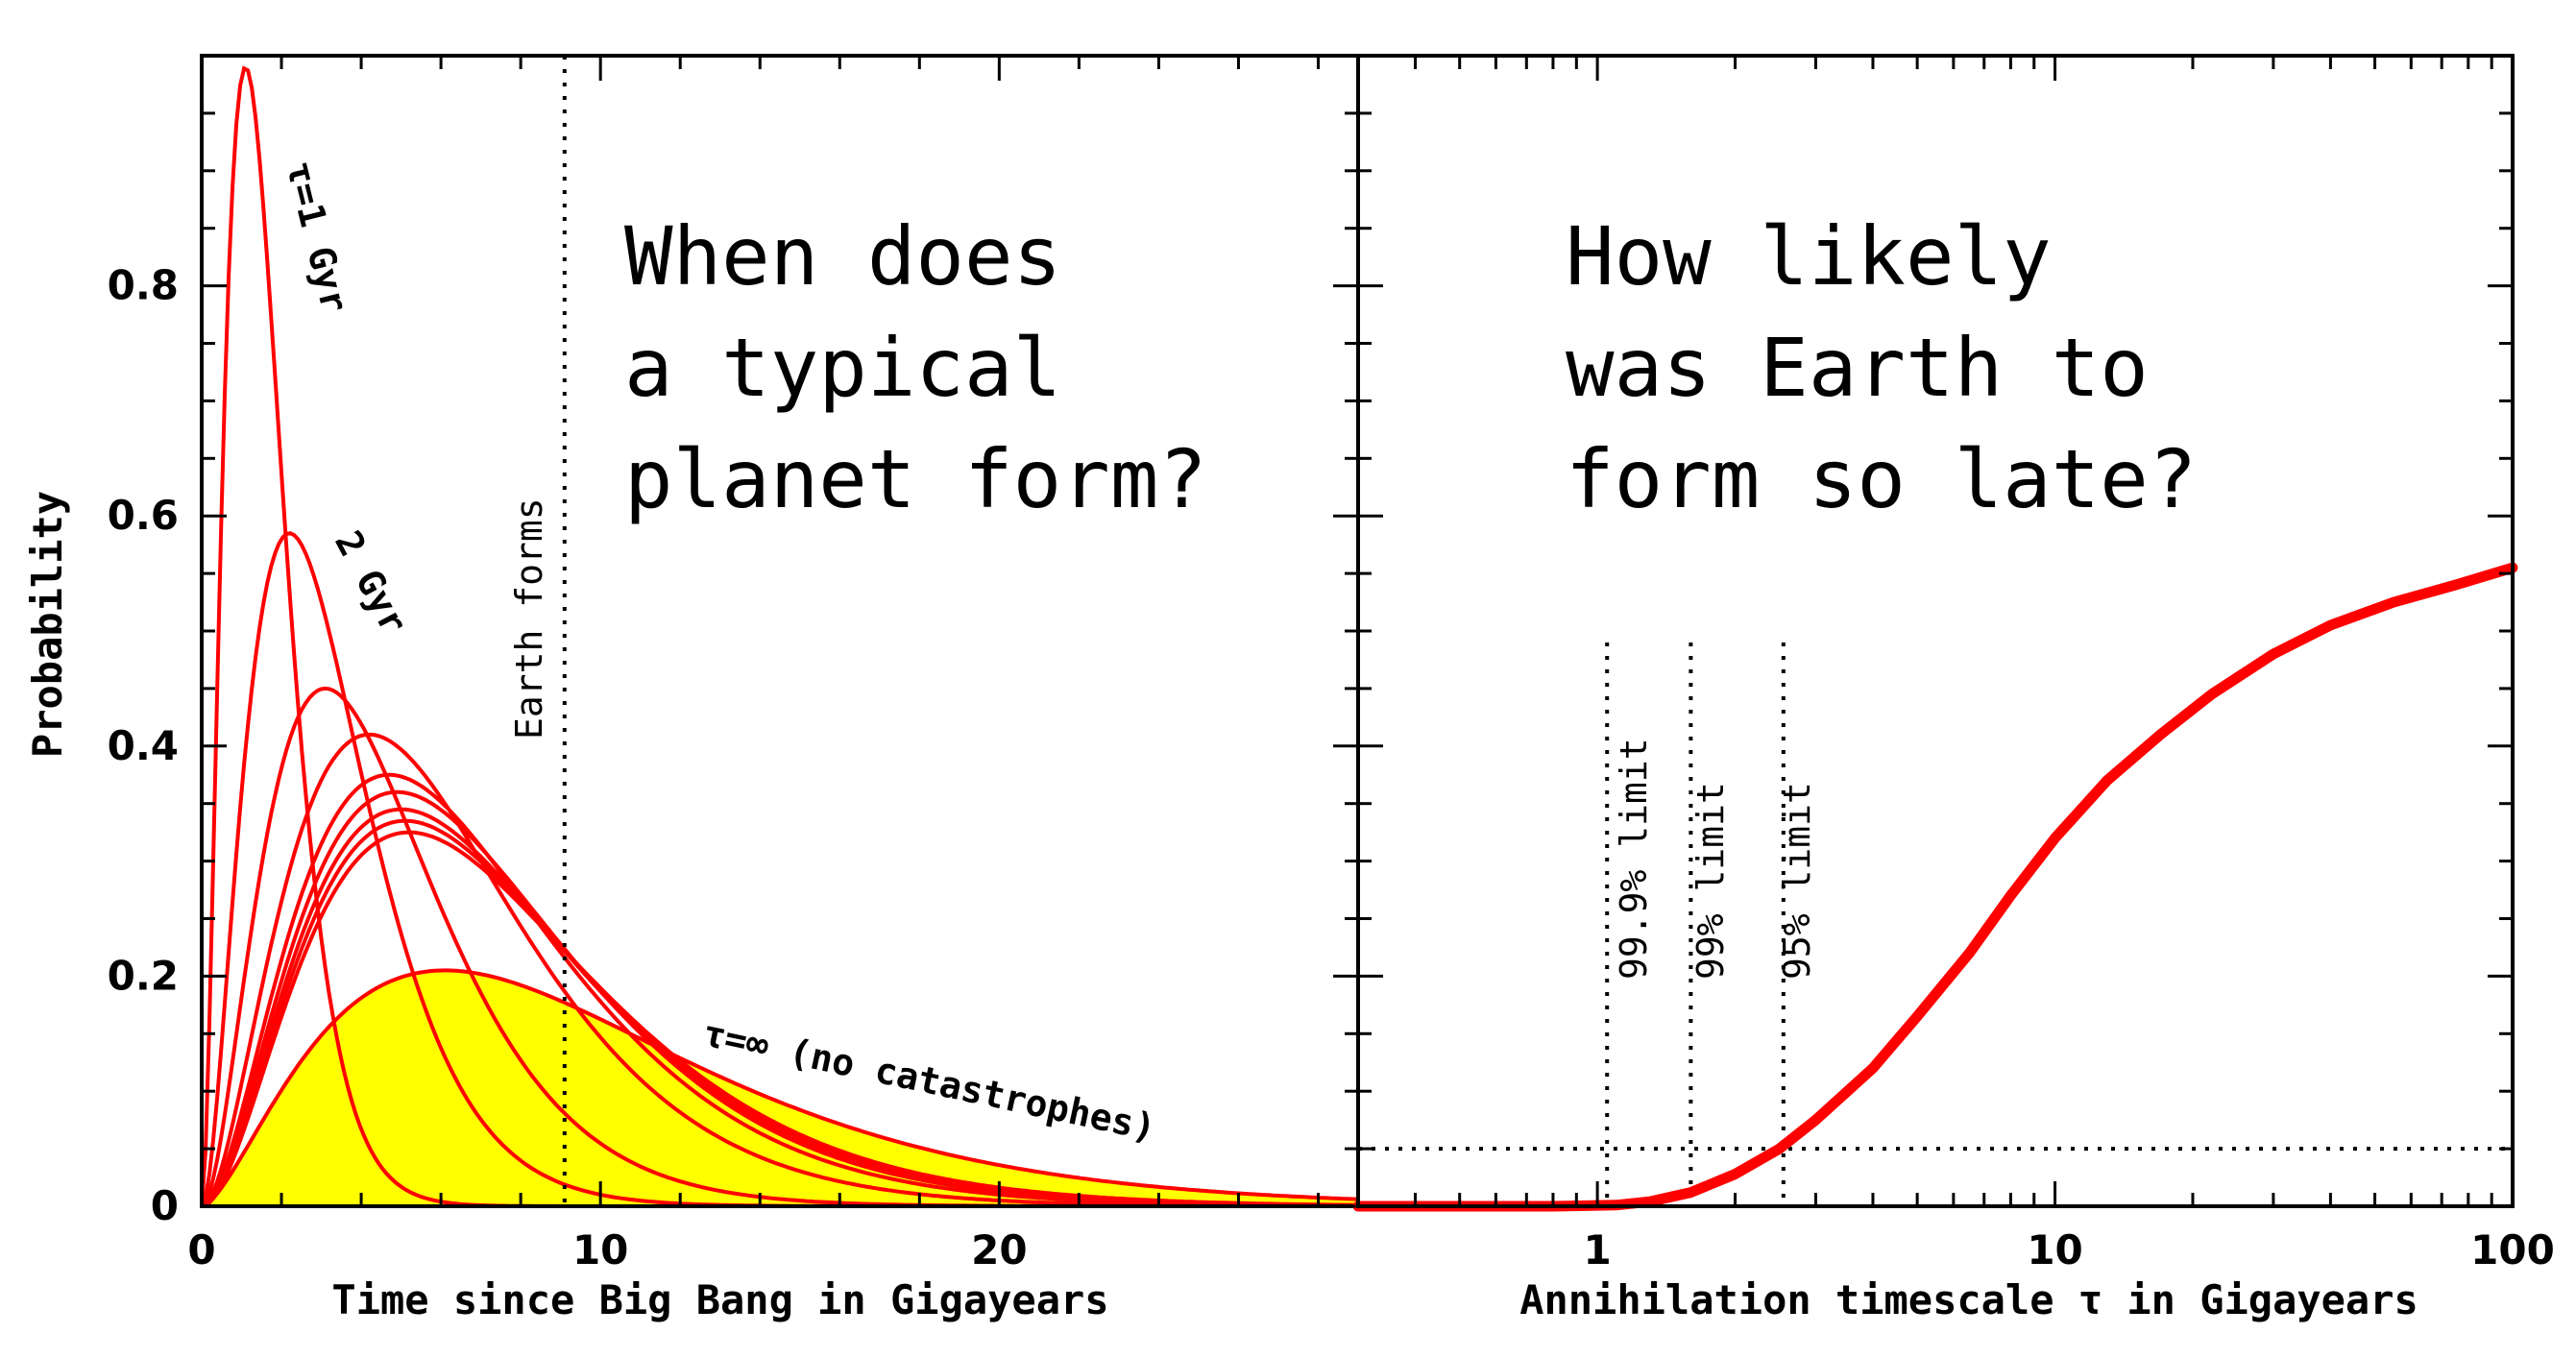 Image resolution: width=2576 pixels, height=1358 pixels. Describe the element at coordinates (1710, 881) in the screenshot. I see `limit-label-99: 99% limit` at that location.